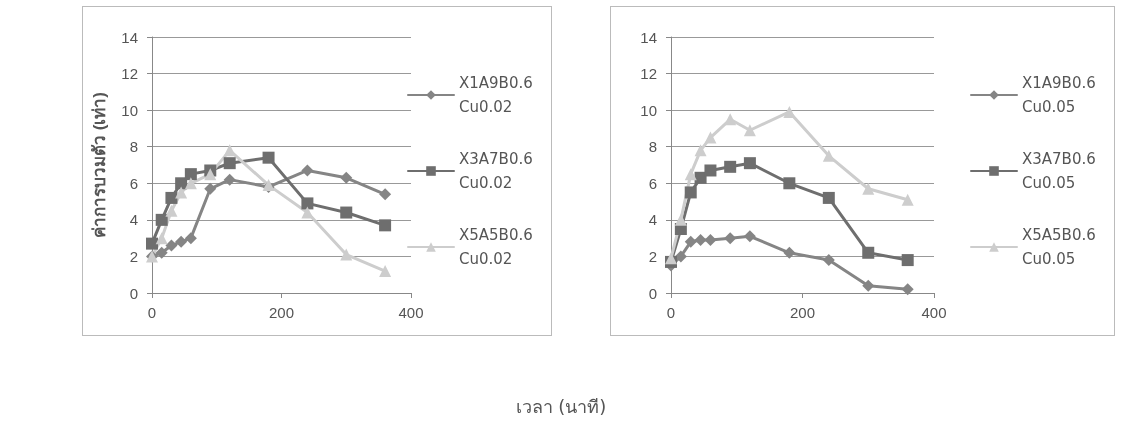 This screenshot has height=446, width=1122. What do you see at coordinates (498, 171) in the screenshot?
I see `legend-label: X3A7B0.6 Cu0.02` at bounding box center [498, 171].